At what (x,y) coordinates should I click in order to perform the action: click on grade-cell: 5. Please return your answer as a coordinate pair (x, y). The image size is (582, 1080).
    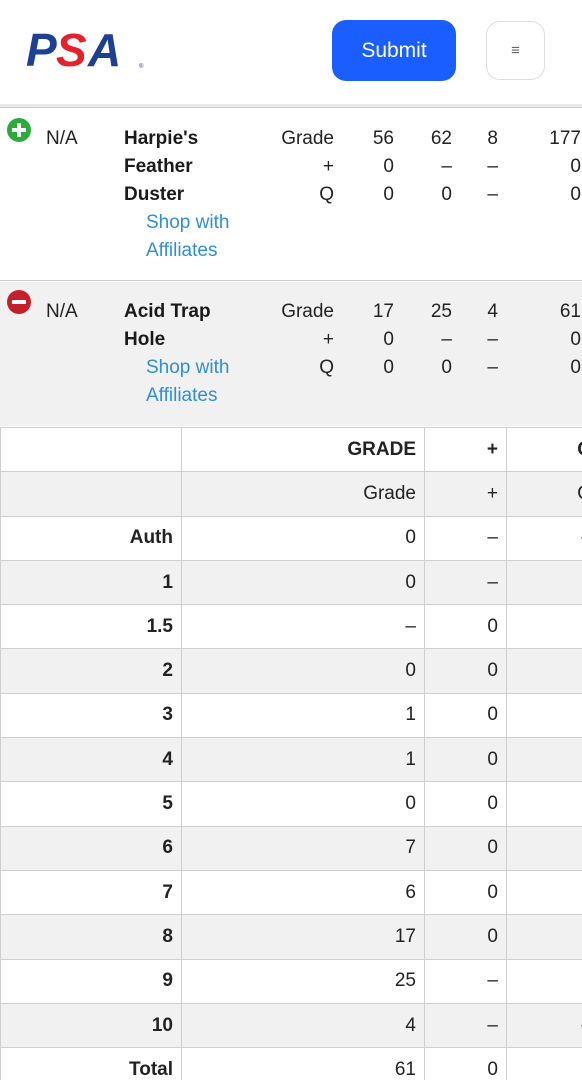
    Looking at the image, I should click on (91, 804).